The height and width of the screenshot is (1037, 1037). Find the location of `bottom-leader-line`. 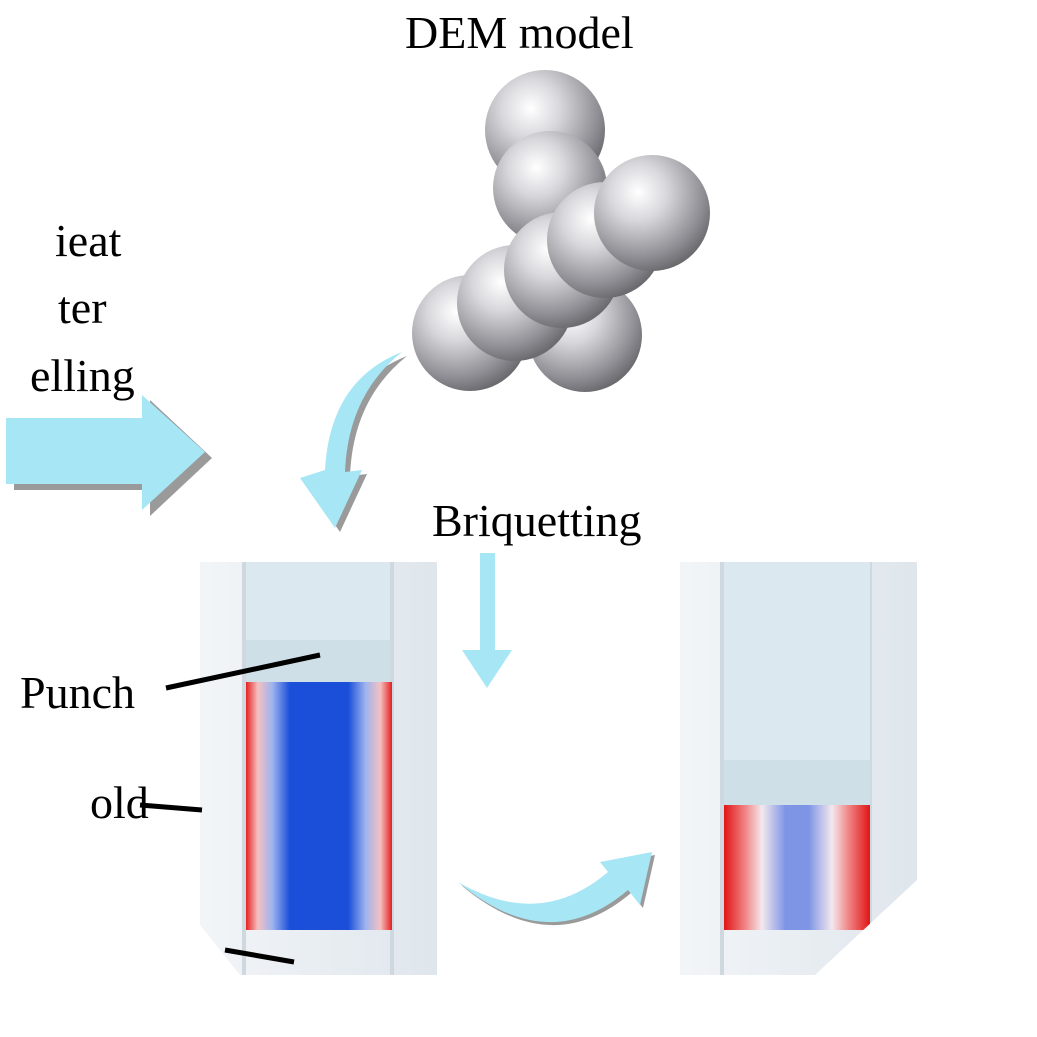

bottom-leader-line is located at coordinates (259, 956).